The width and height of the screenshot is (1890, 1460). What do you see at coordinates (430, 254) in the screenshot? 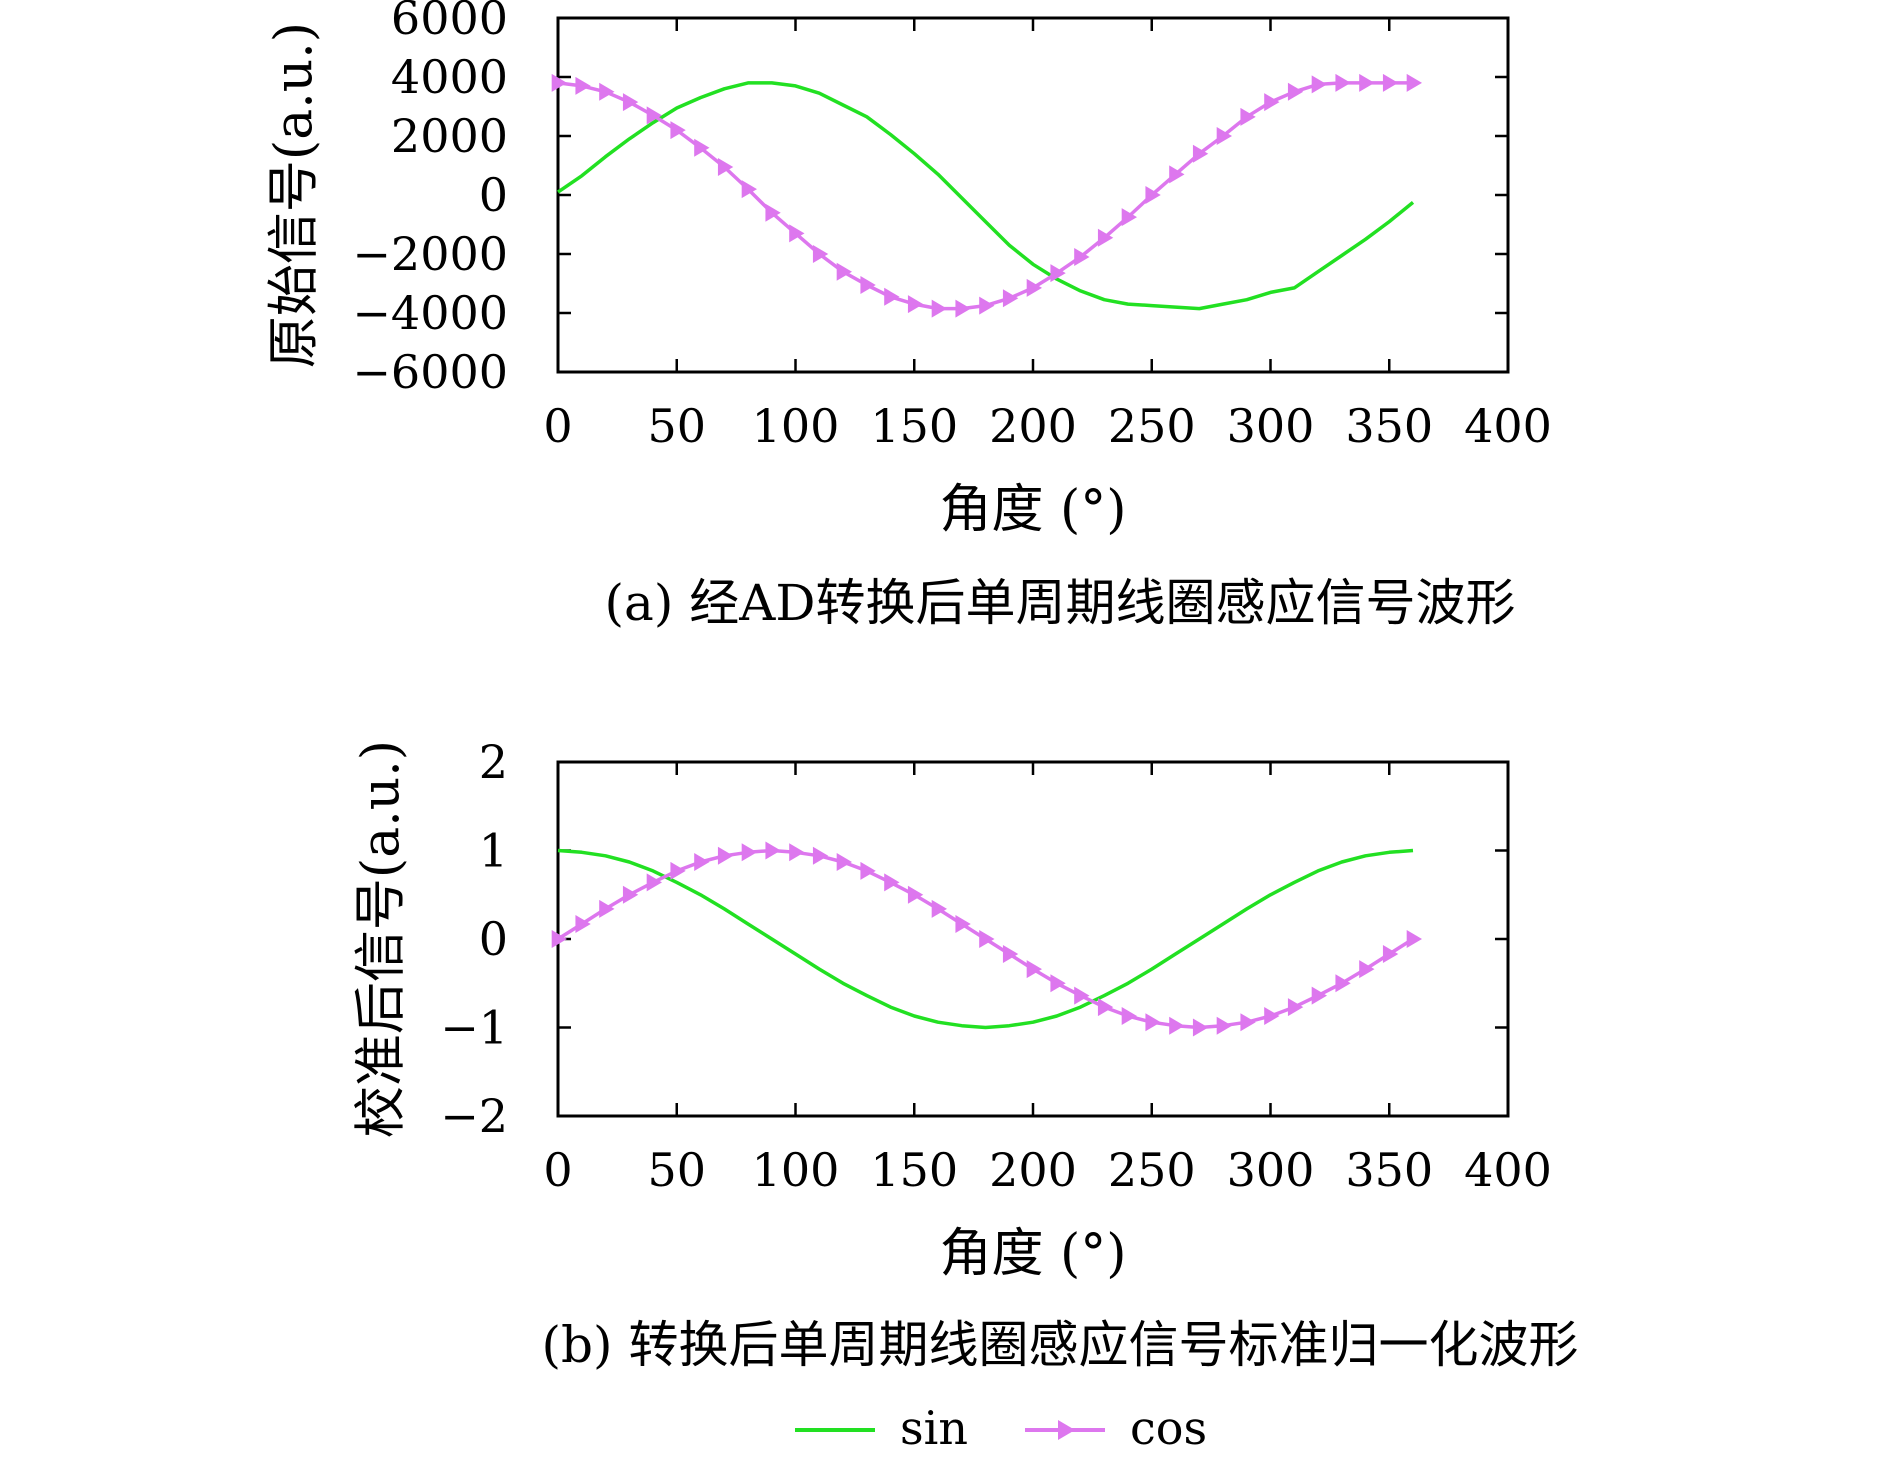
I see `y-tick-label: −2000` at bounding box center [430, 254].